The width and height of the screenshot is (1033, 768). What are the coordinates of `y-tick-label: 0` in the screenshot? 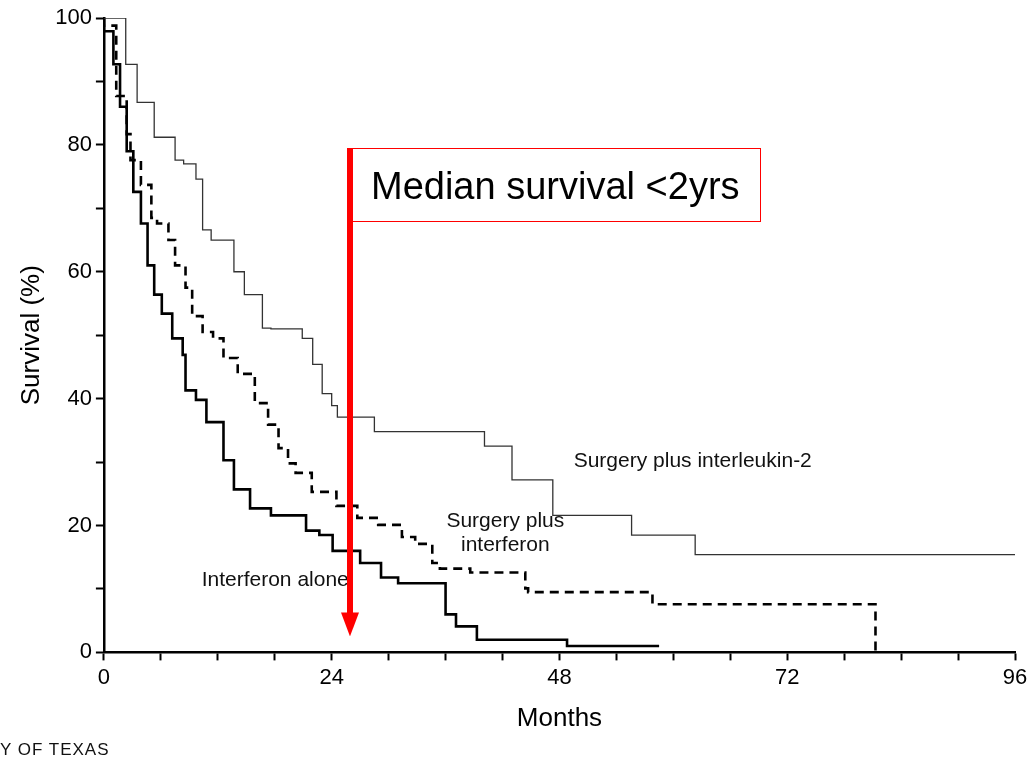 It's located at (85, 651).